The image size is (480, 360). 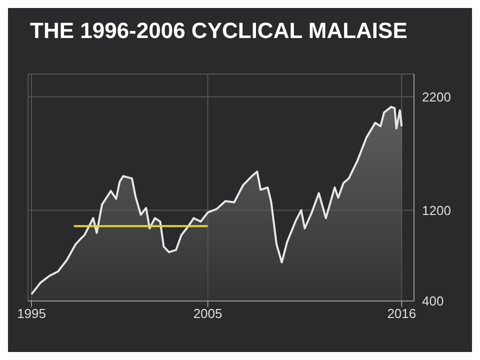 What do you see at coordinates (401, 314) in the screenshot?
I see `x-tick-label: 2016` at bounding box center [401, 314].